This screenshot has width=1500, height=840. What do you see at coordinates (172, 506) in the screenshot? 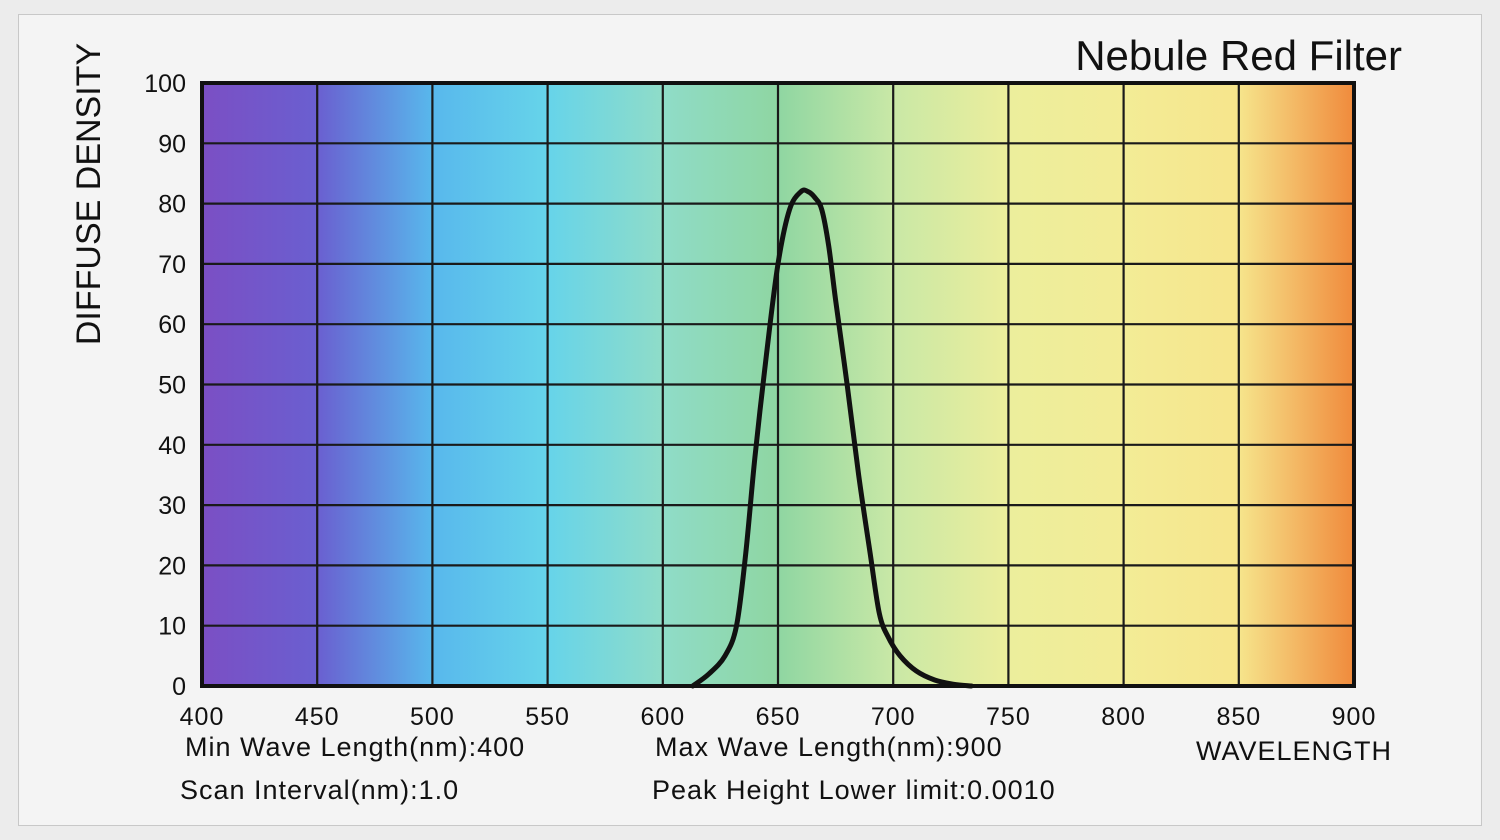
I see `y-tick-30: 30` at bounding box center [172, 506].